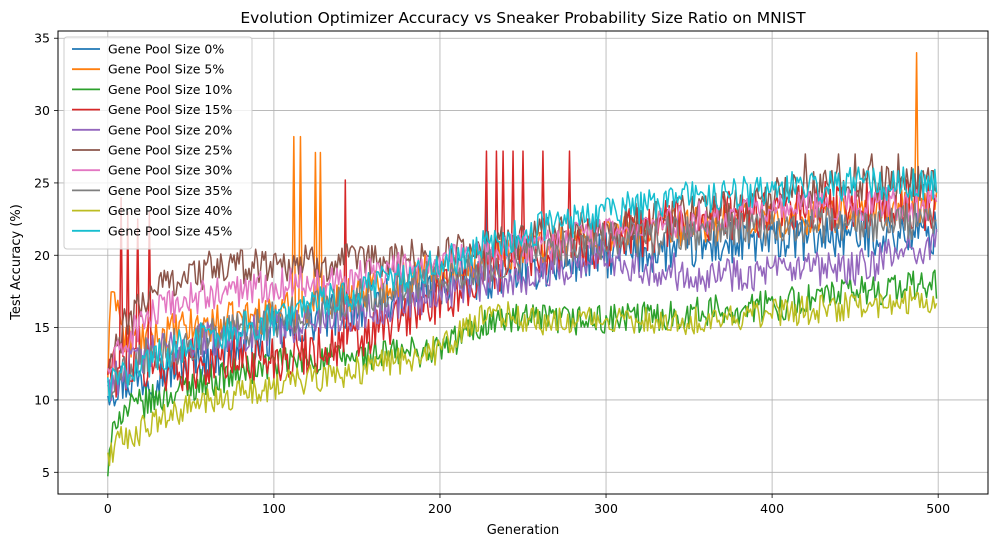 Image resolution: width=996 pixels, height=551 pixels. Describe the element at coordinates (170, 210) in the screenshot. I see `legend-label: Gene Pool Size 40%` at that location.